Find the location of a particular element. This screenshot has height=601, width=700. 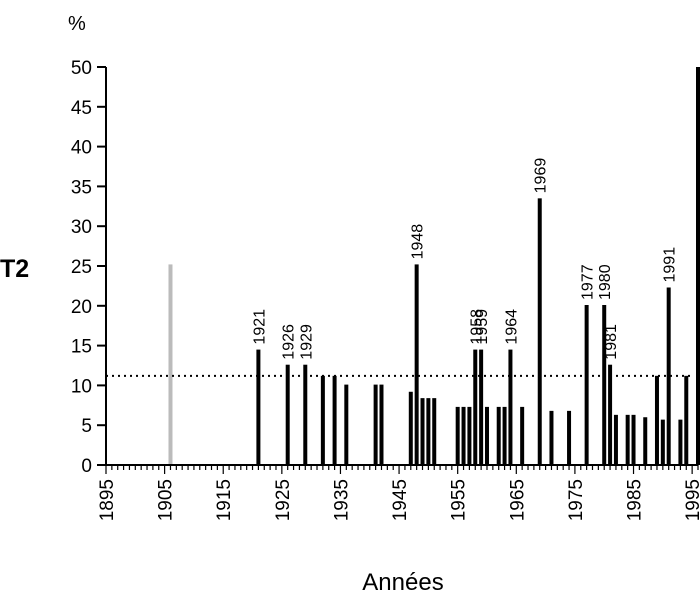

bar-1966 is located at coordinates (522, 435).